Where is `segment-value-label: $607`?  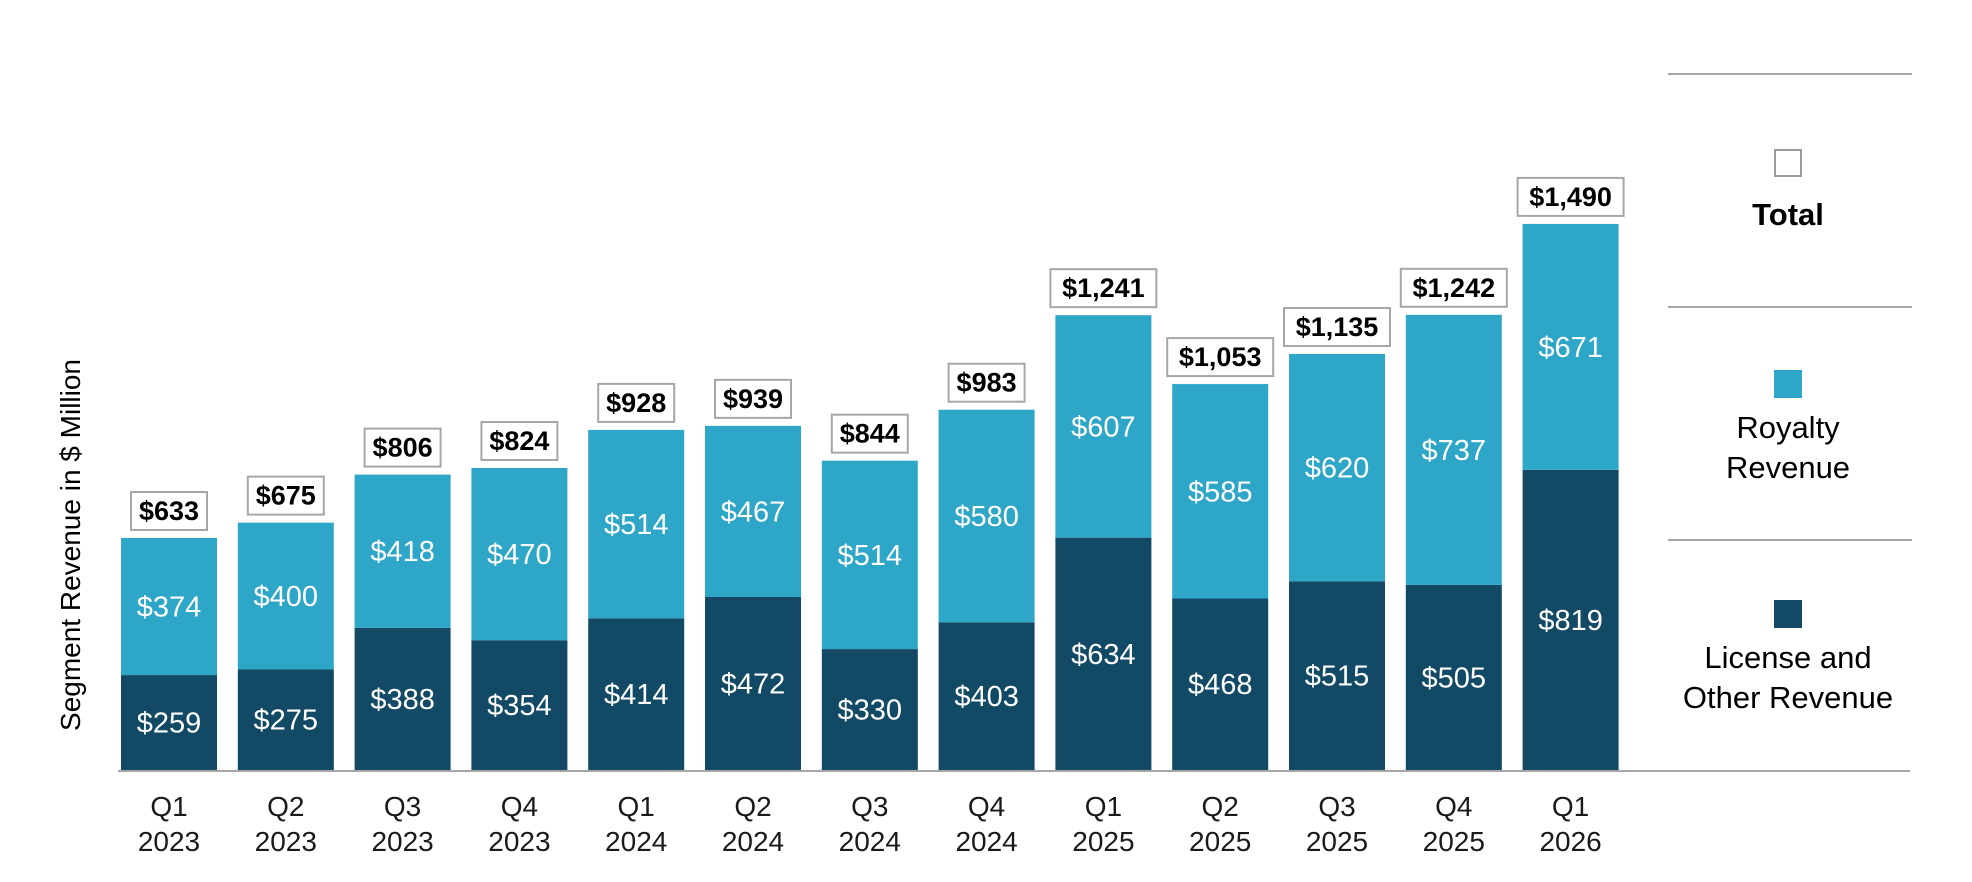
segment-value-label: $607 is located at coordinates (1103, 427).